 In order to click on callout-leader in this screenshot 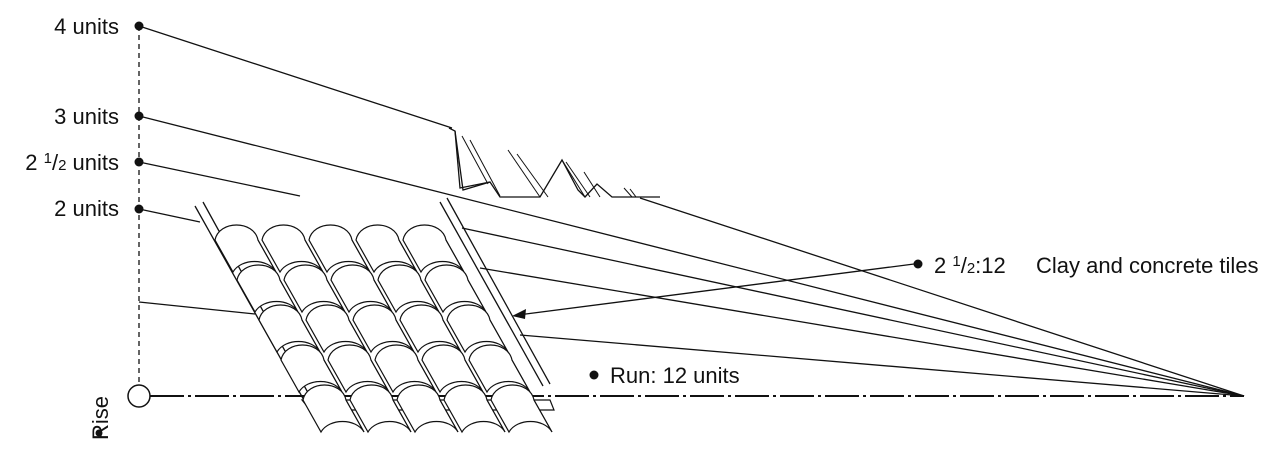, I will do `click(716, 289)`.